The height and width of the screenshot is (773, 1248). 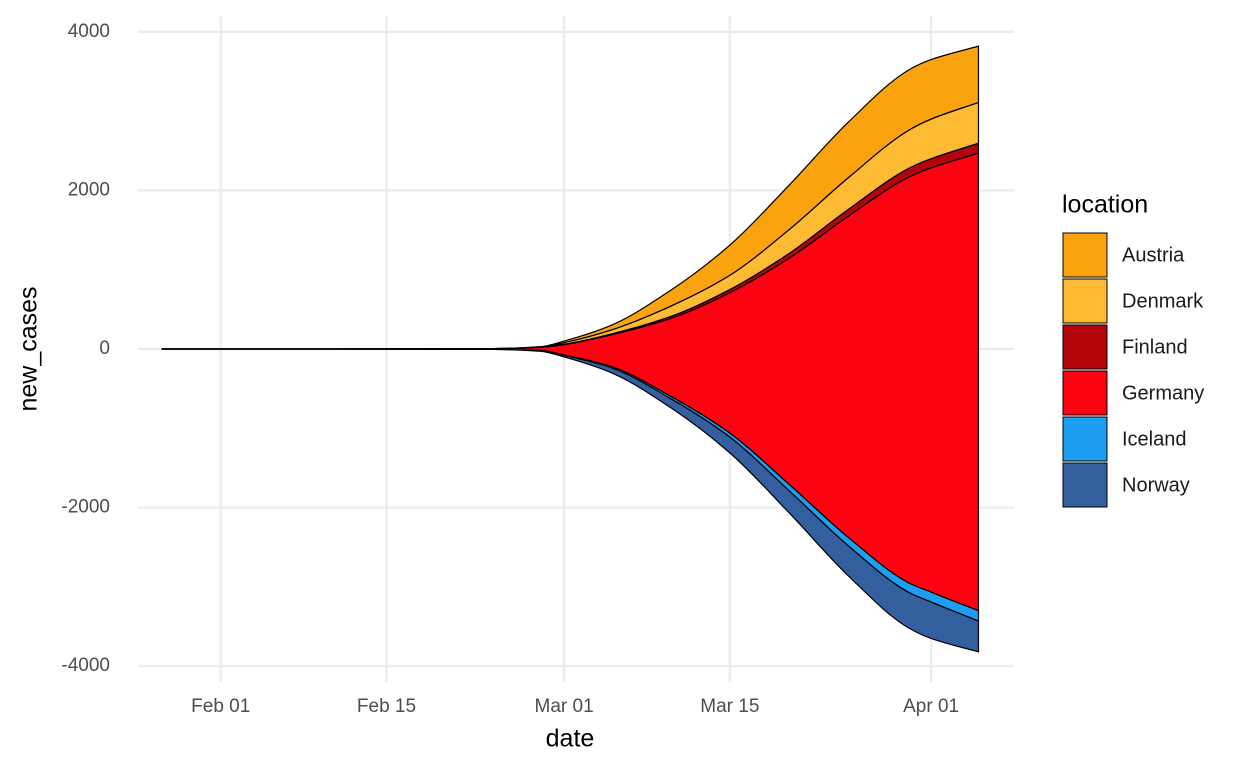 What do you see at coordinates (570, 739) in the screenshot?
I see `x-axis-title: date` at bounding box center [570, 739].